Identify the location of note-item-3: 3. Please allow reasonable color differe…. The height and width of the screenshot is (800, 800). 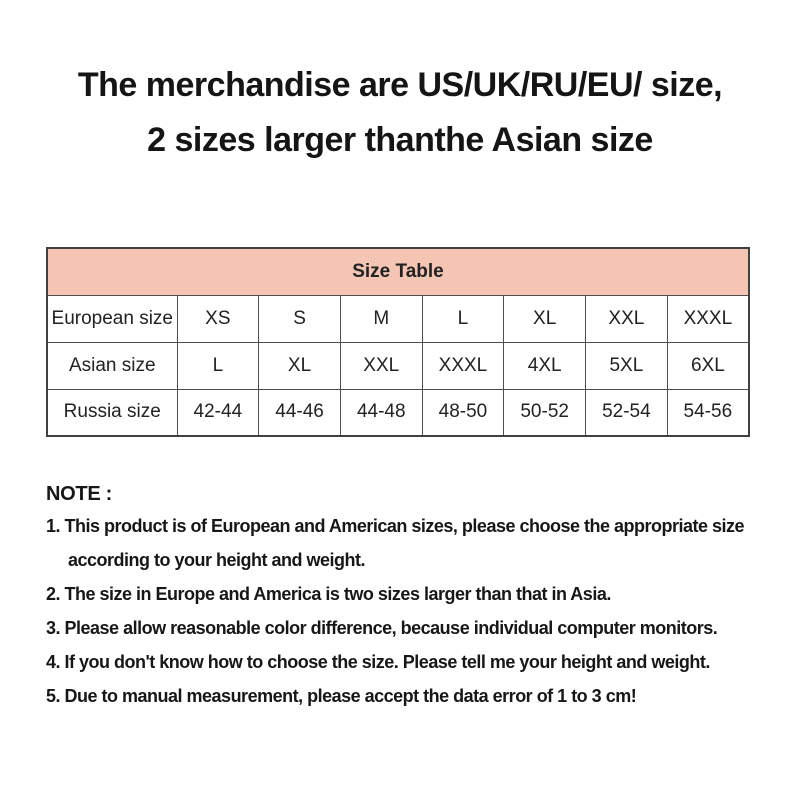
(382, 628).